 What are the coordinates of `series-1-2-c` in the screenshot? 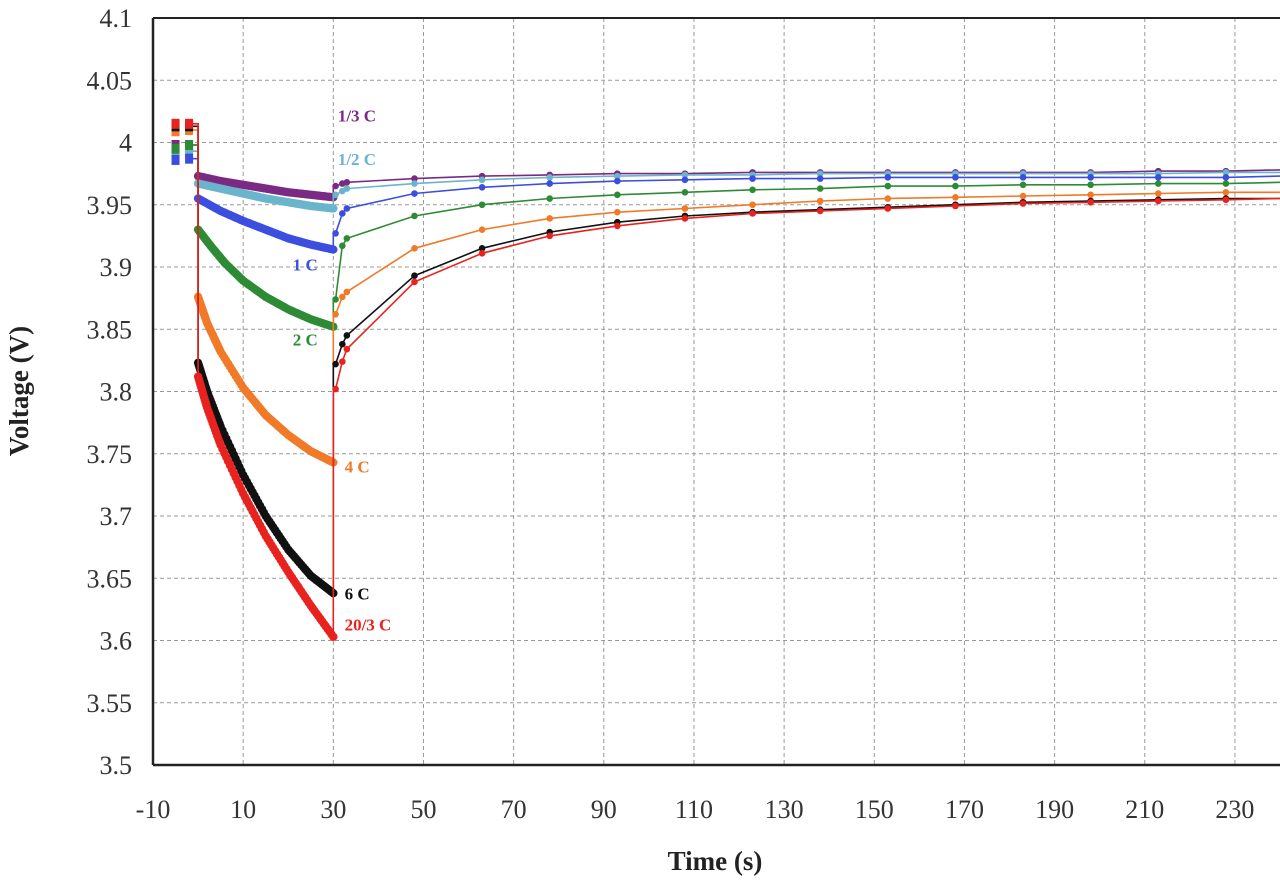 It's located at (725, 179).